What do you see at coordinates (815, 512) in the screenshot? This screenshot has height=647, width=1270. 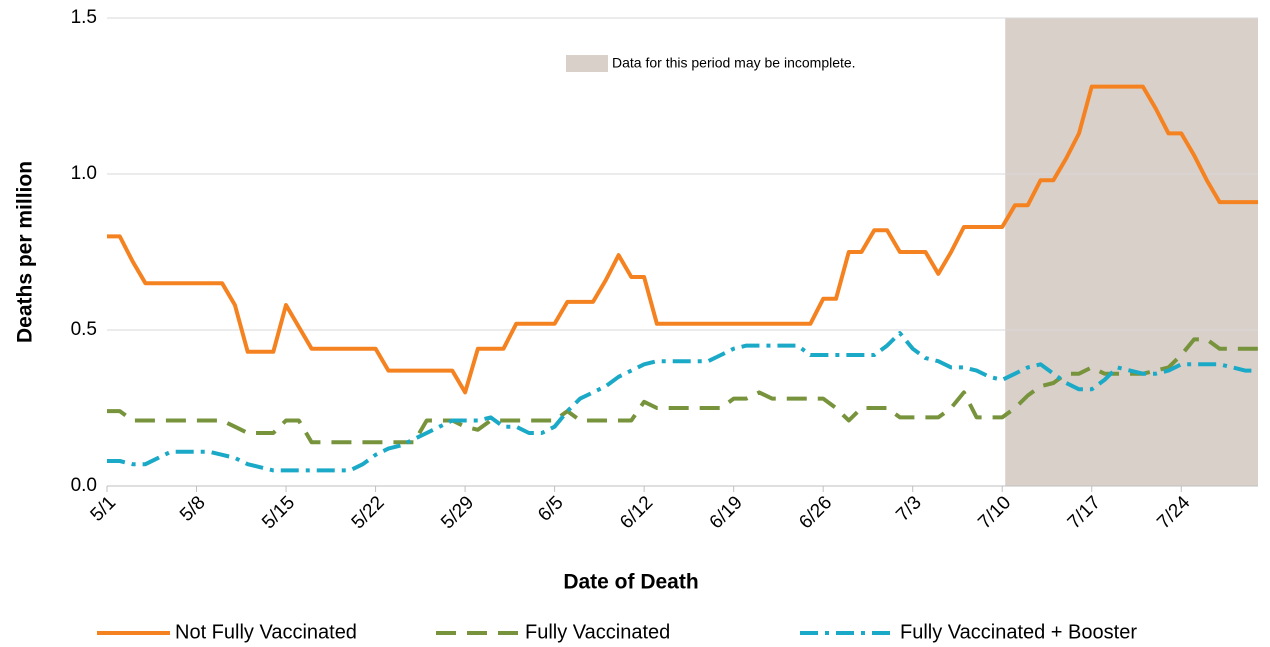 I see `x-tick-label: 6/26` at bounding box center [815, 512].